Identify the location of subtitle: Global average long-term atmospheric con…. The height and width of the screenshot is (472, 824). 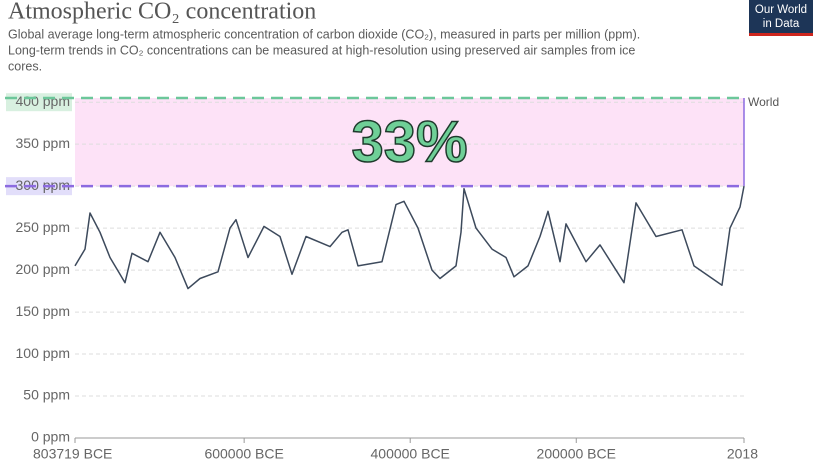
(324, 34).